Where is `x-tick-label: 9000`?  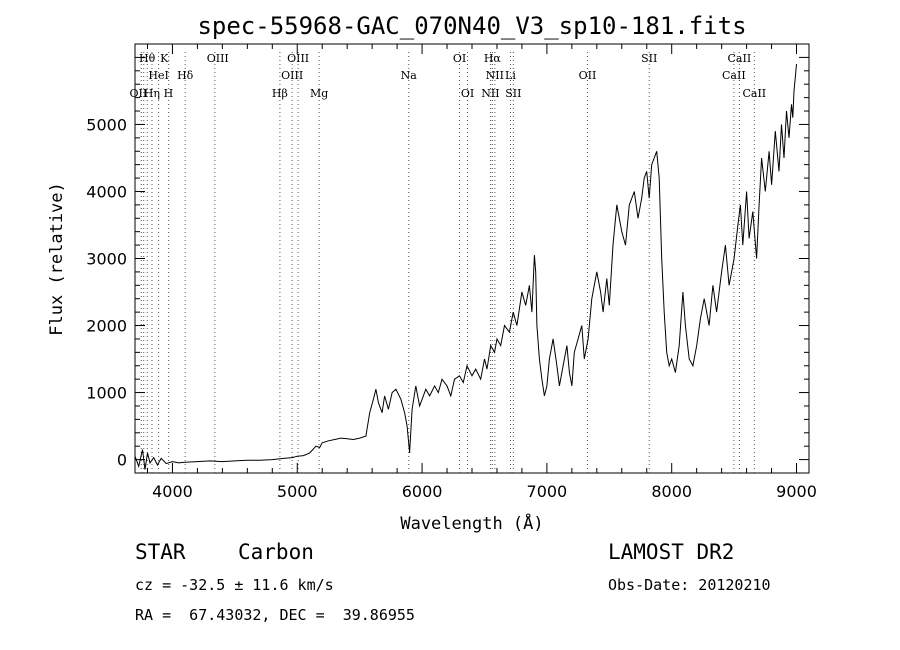 x-tick-label: 9000 is located at coordinates (796, 491).